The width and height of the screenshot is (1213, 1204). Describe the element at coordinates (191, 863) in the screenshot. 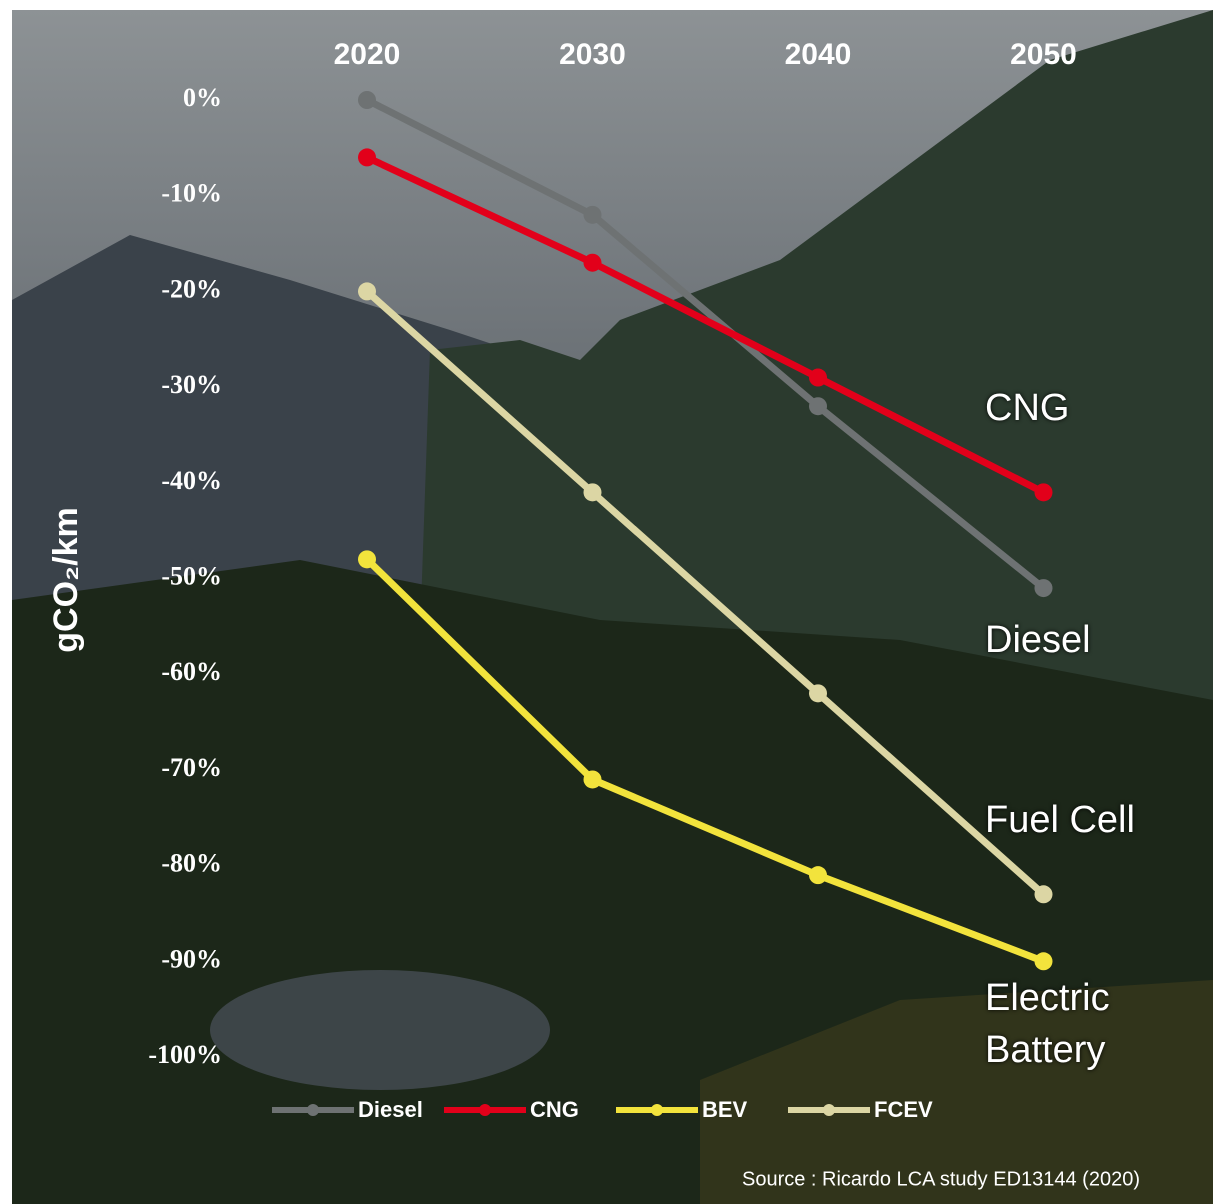

I see `y-tick-label: -80%` at that location.